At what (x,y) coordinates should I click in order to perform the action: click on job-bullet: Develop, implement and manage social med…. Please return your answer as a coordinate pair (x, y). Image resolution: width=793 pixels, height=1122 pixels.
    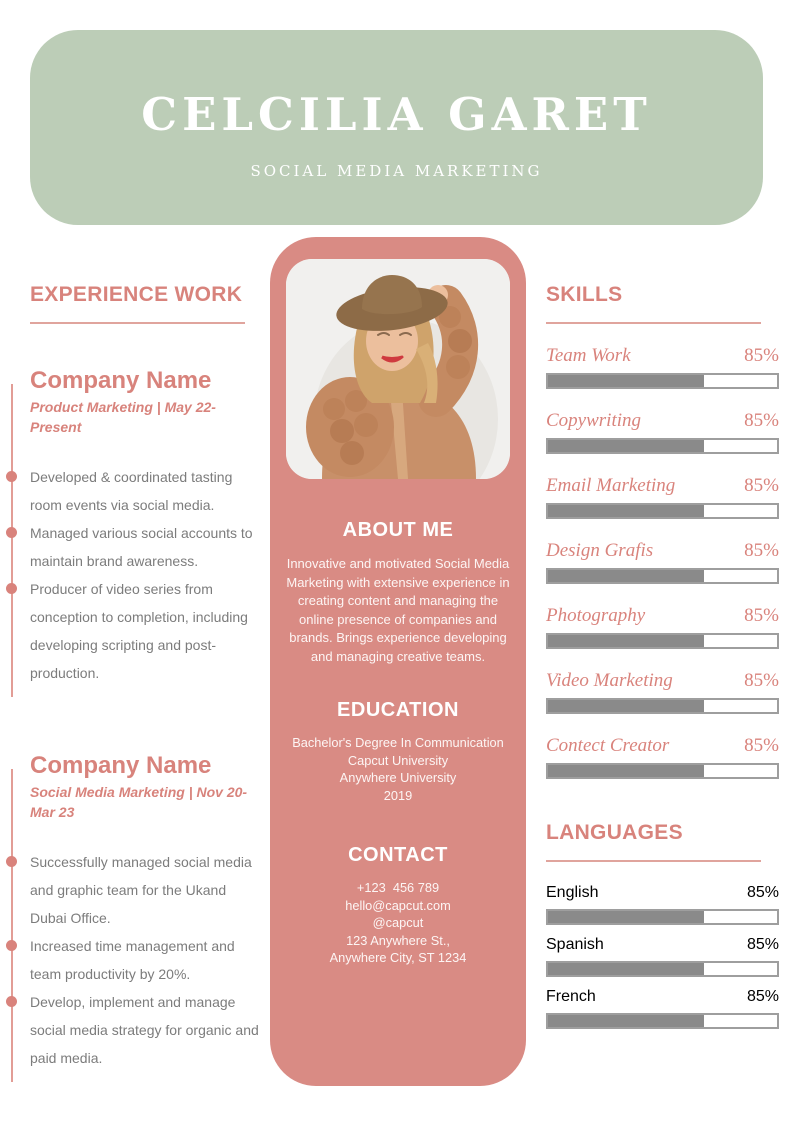
    Looking at the image, I should click on (134, 1030).